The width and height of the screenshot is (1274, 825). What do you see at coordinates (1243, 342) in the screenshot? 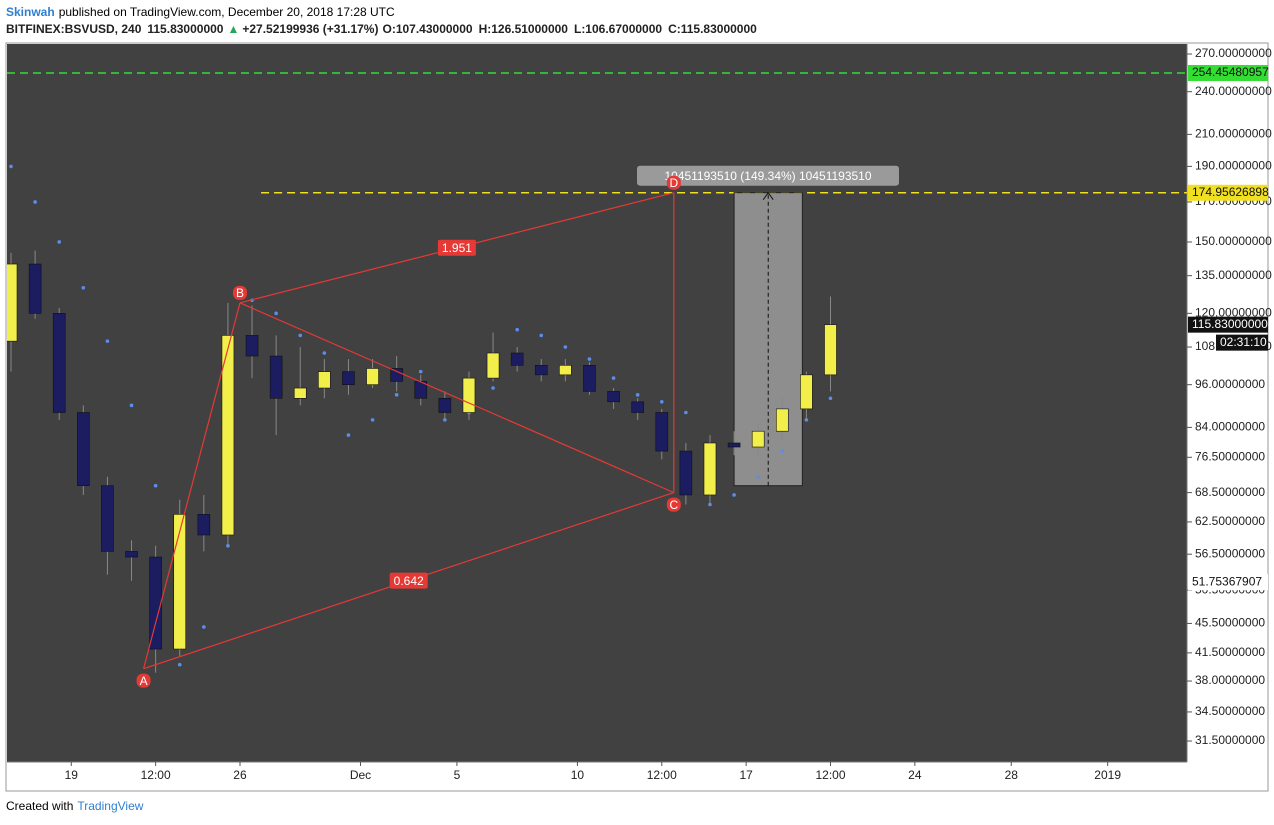
I see `countdown: 02:31:10` at bounding box center [1243, 342].